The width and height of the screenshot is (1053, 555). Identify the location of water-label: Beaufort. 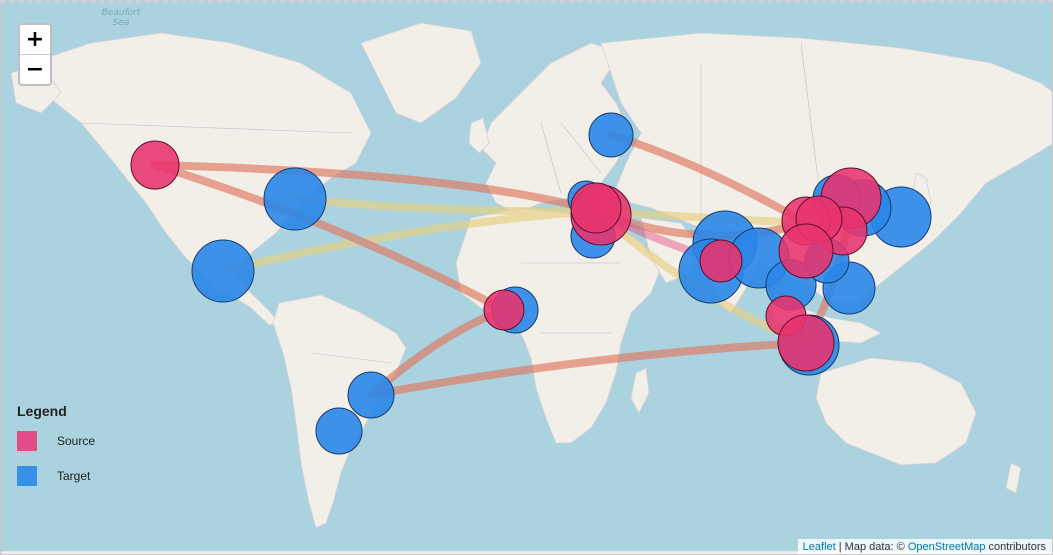
(121, 13).